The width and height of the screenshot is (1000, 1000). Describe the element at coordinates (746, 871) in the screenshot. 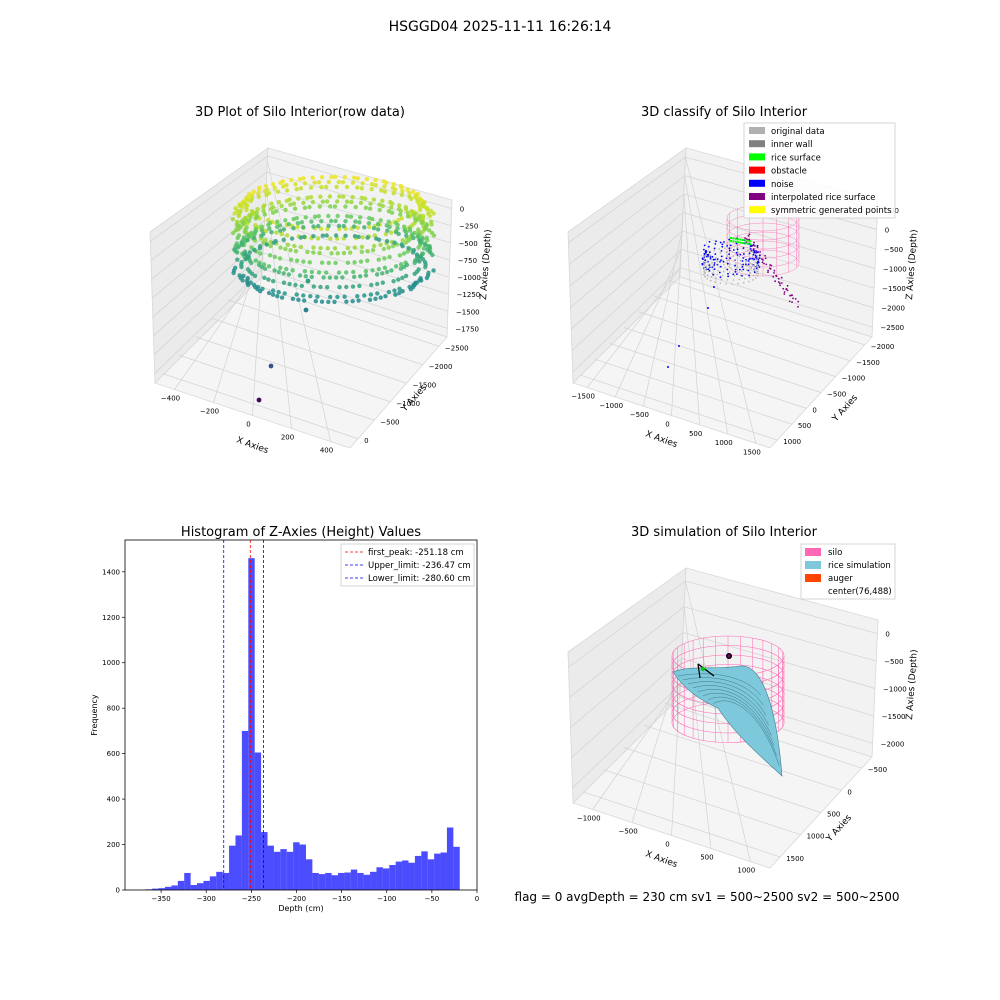

I see `simulation-x-tick-label: 1000` at that location.